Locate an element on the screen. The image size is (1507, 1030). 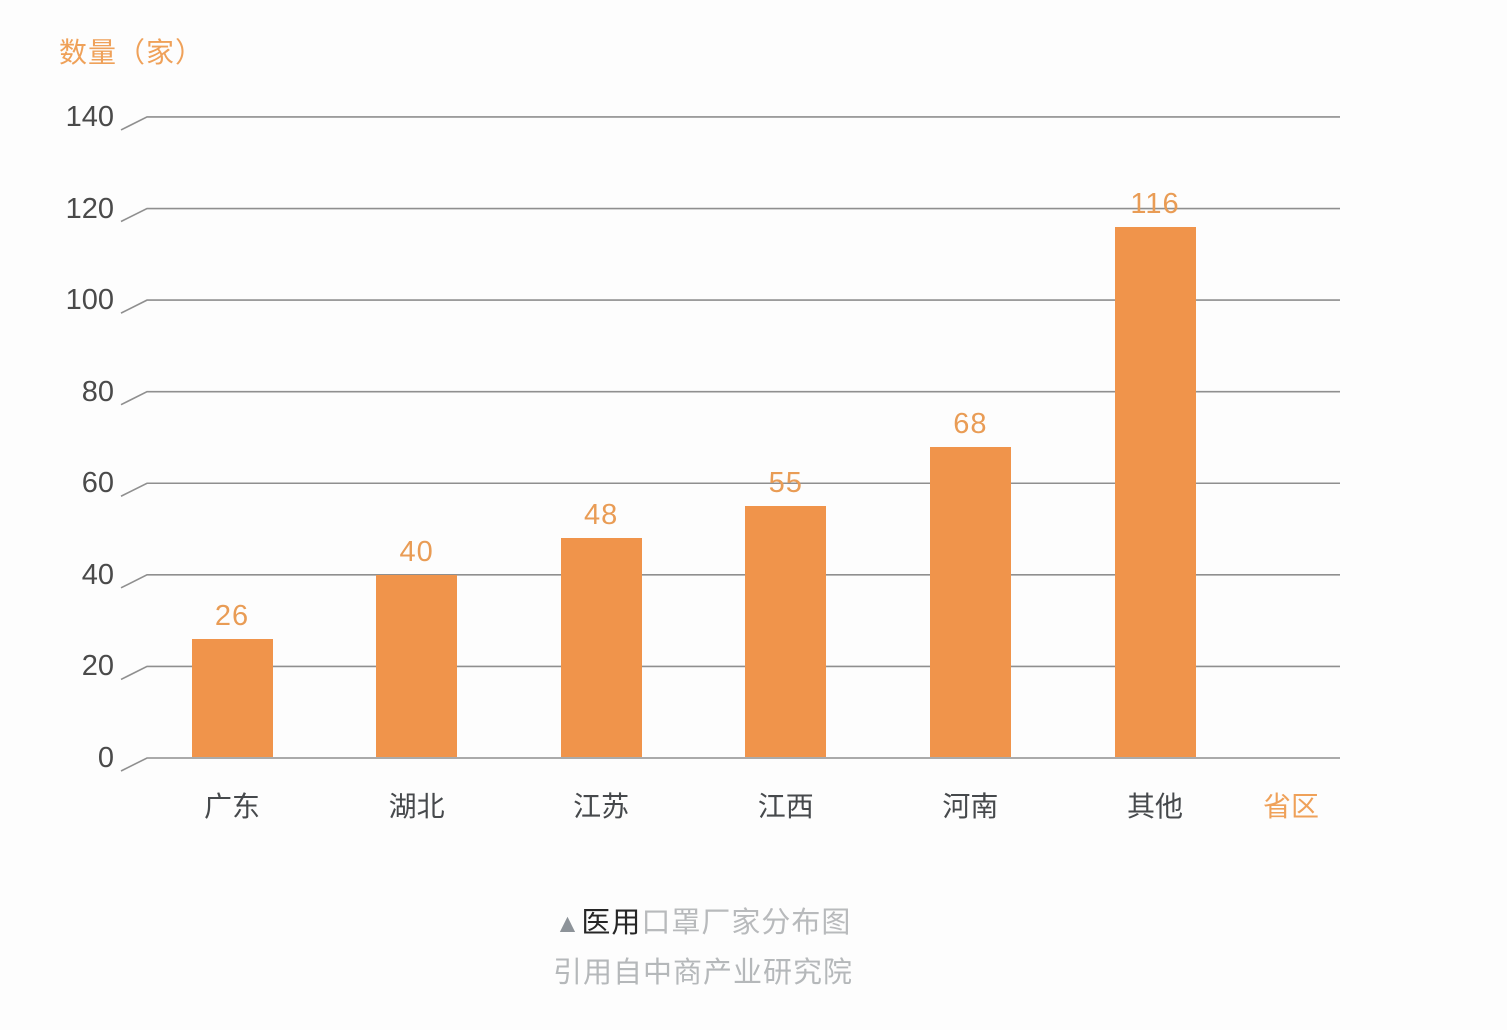
x-tick-label: 广东 is located at coordinates (231, 806).